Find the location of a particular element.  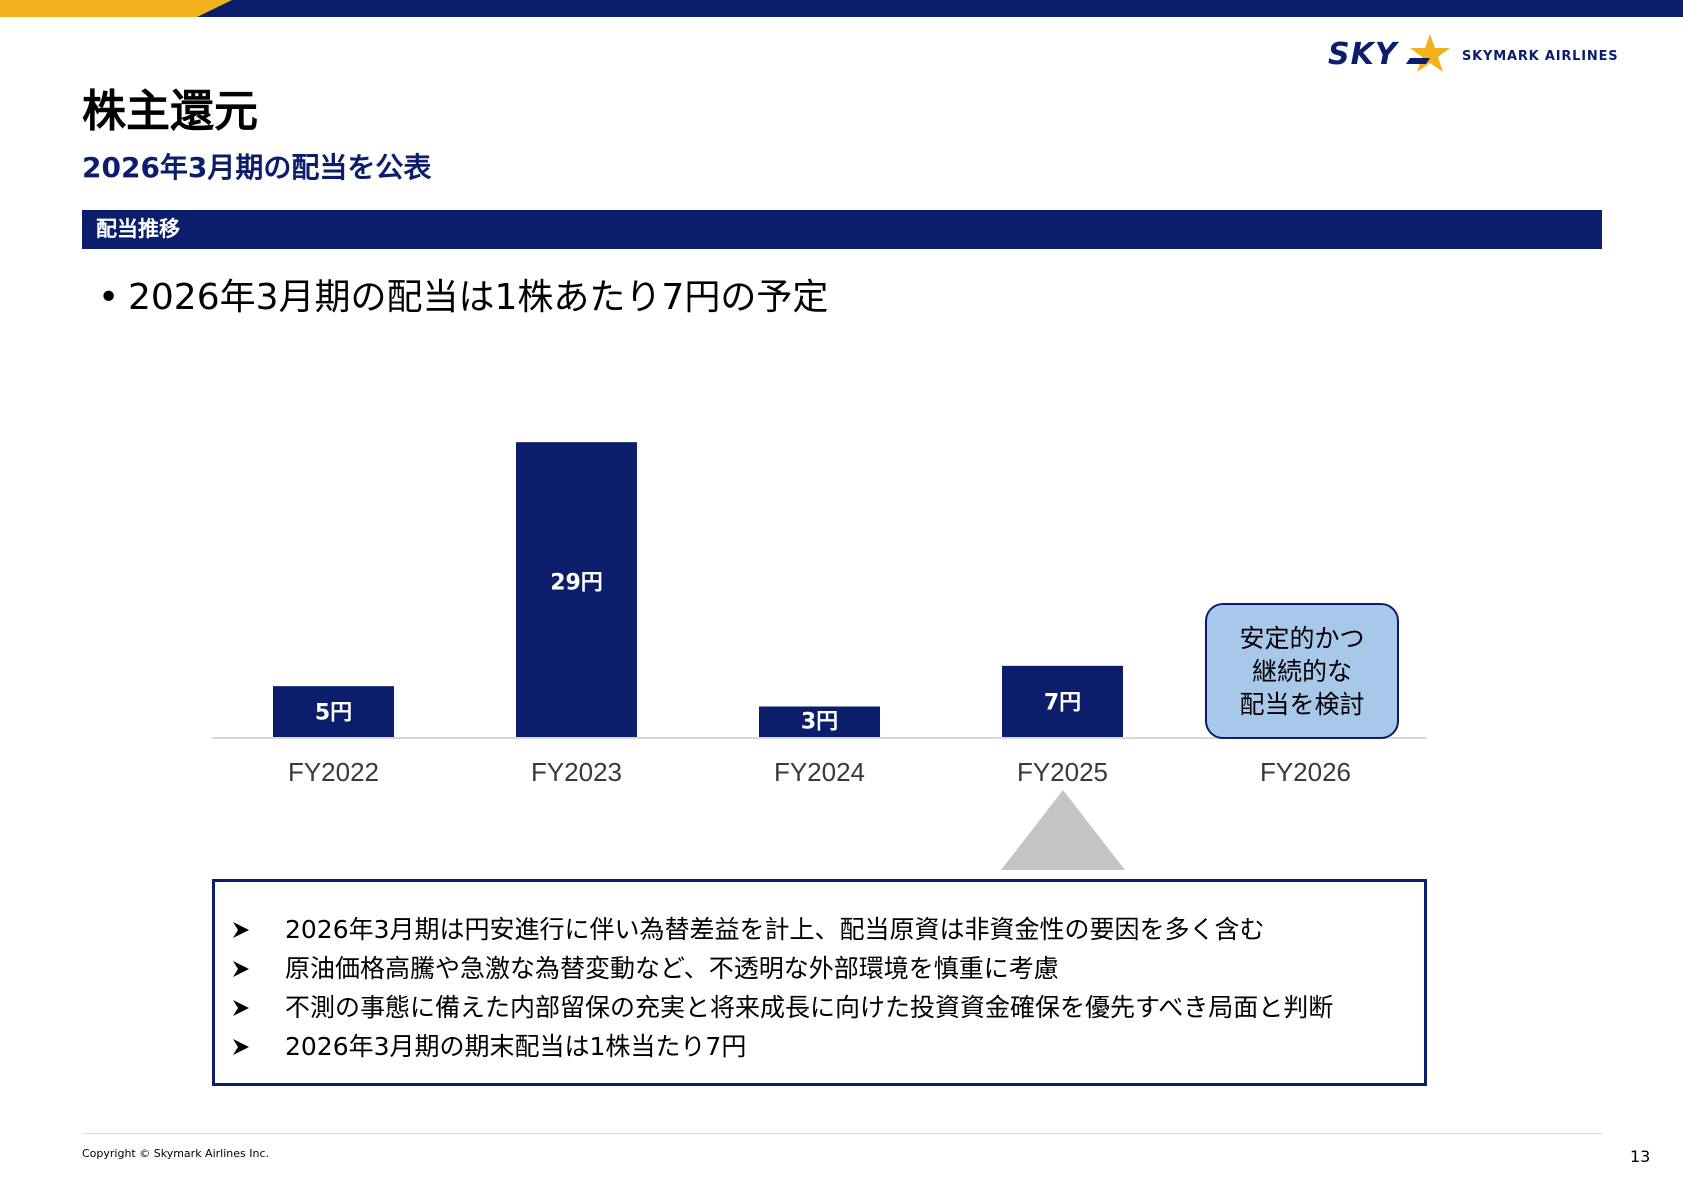

summary-text: 2026年3月期の配当は1株あたり7円の予定 is located at coordinates (478, 297).